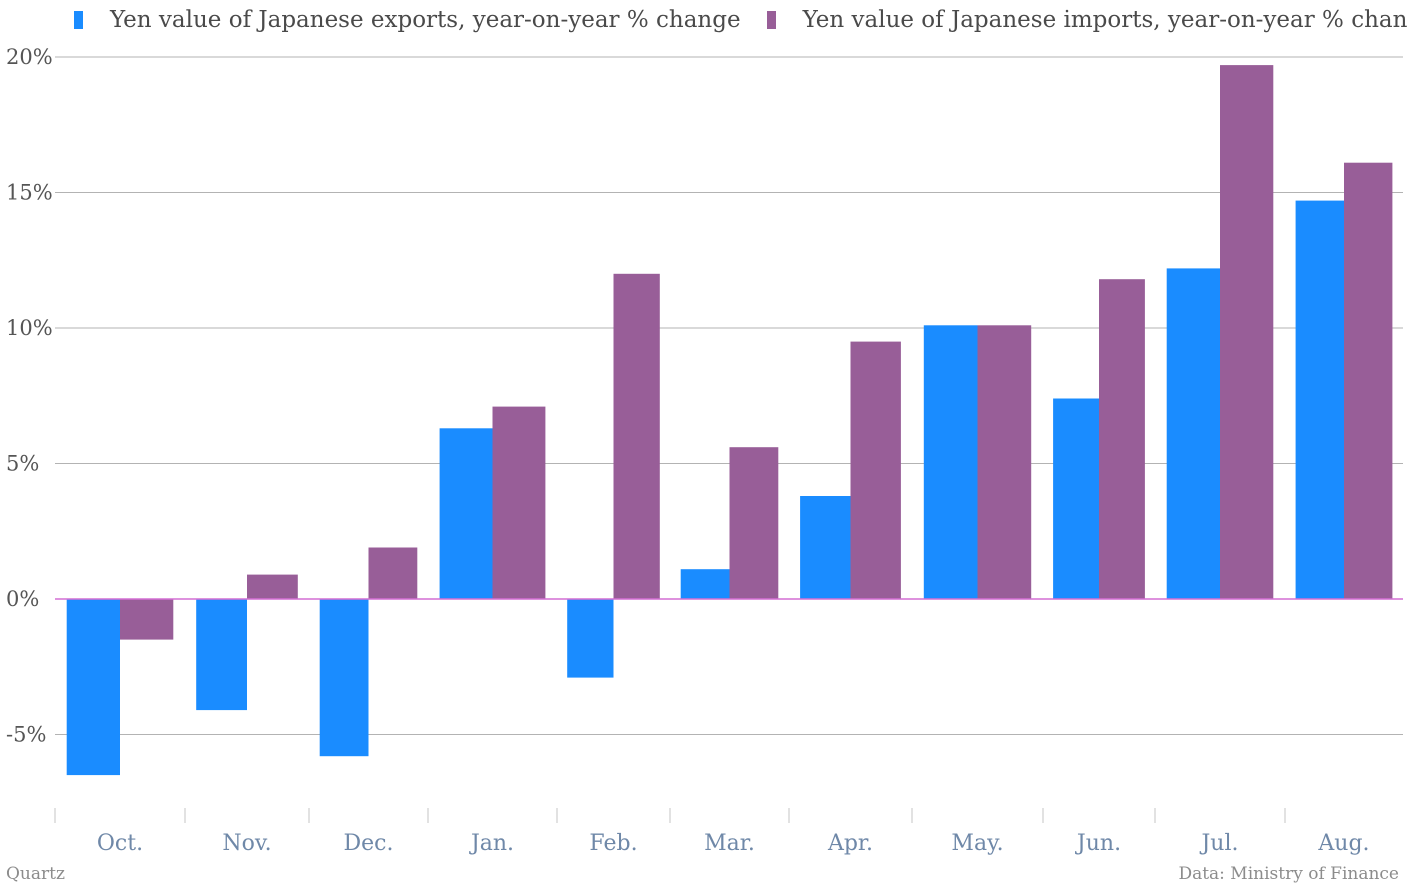  Describe the element at coordinates (1343, 843) in the screenshot. I see `x-tick-label: Aug.` at that location.